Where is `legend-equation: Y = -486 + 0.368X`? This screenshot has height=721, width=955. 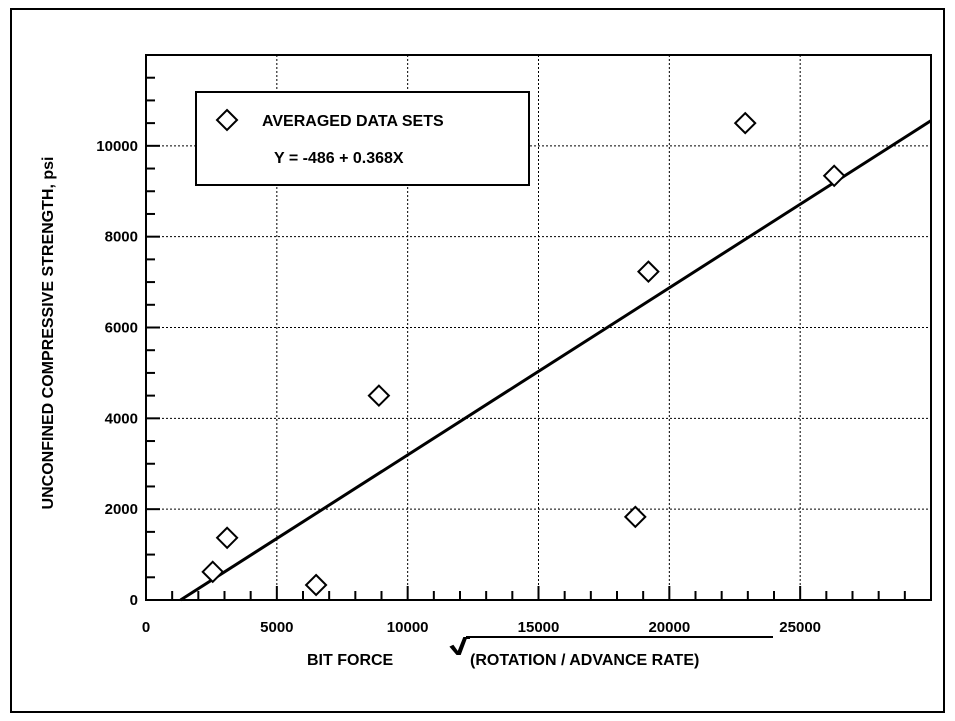
legend-equation: Y = -486 + 0.368X is located at coordinates (339, 158).